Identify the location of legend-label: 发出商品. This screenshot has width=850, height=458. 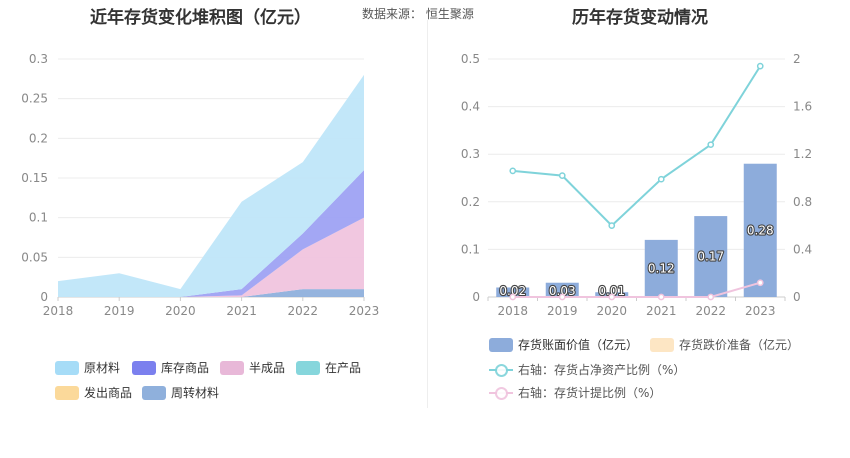
(108, 393).